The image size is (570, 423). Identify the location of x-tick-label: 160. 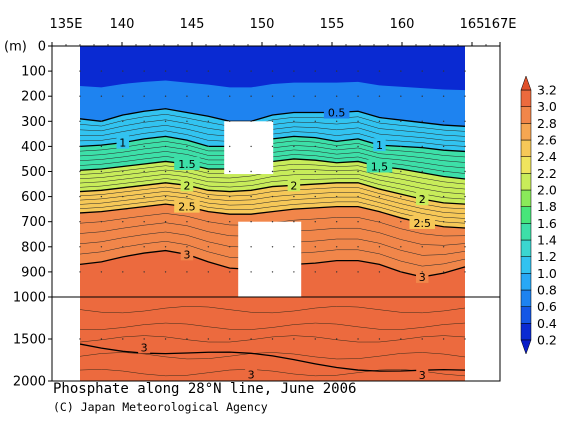
(402, 24).